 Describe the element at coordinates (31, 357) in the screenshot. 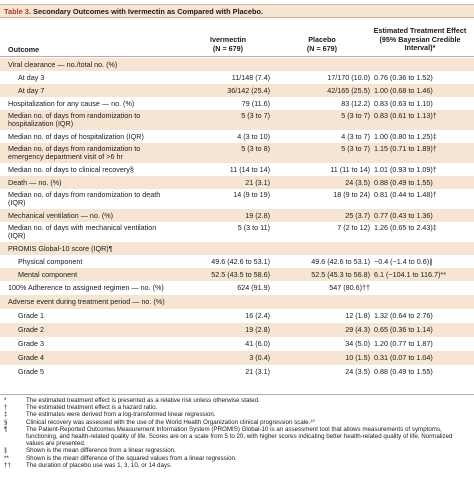

I see `outcome-cell: Grade 4` at that location.